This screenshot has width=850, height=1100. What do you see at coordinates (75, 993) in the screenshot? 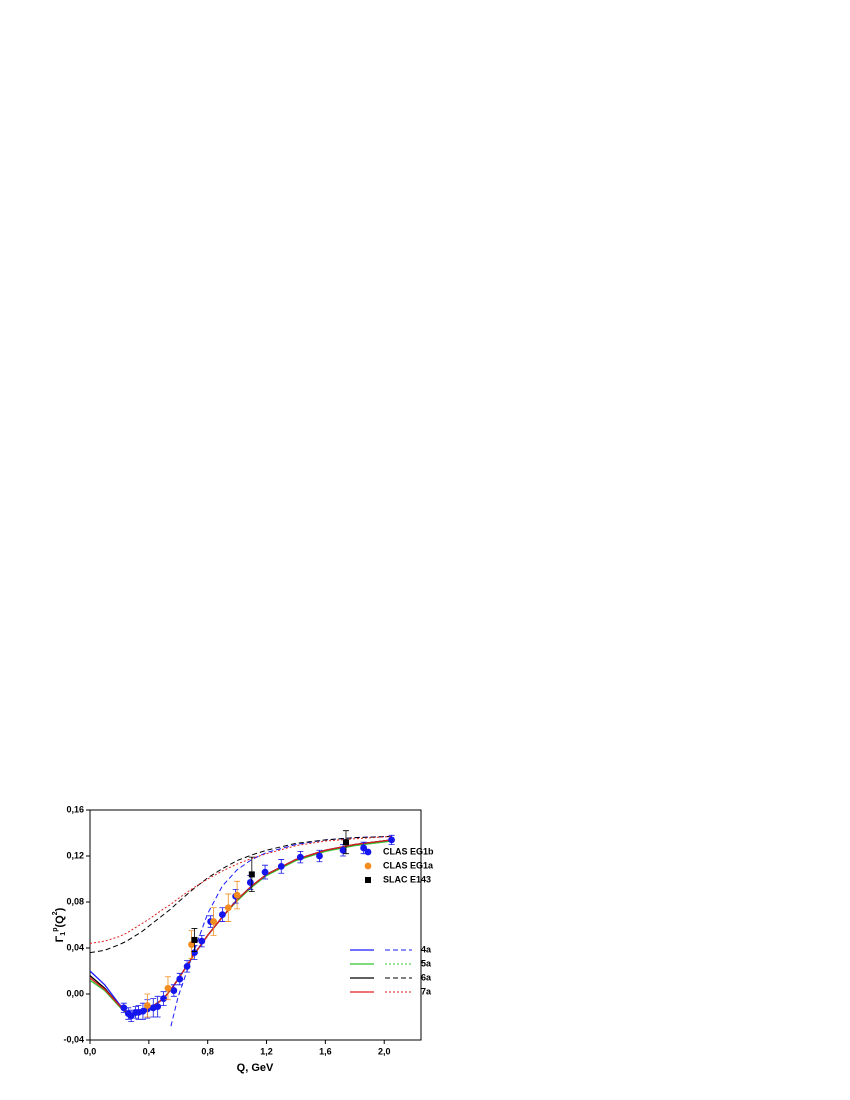
I see `y-tick-label: 0,00` at bounding box center [75, 993].